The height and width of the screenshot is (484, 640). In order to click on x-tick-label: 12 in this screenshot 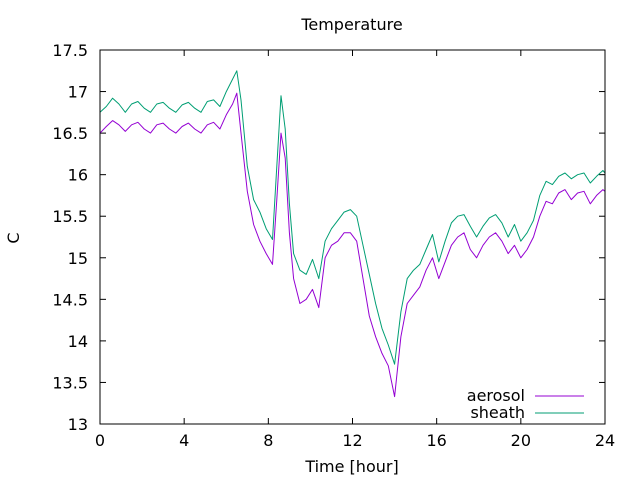, I will do `click(352, 440)`.